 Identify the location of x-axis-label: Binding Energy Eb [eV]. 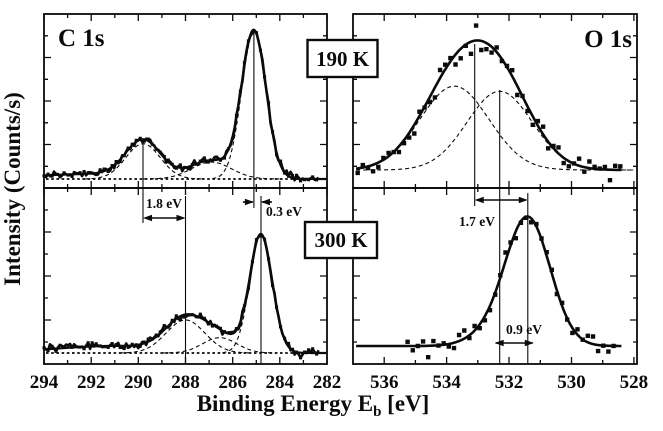
(313, 405).